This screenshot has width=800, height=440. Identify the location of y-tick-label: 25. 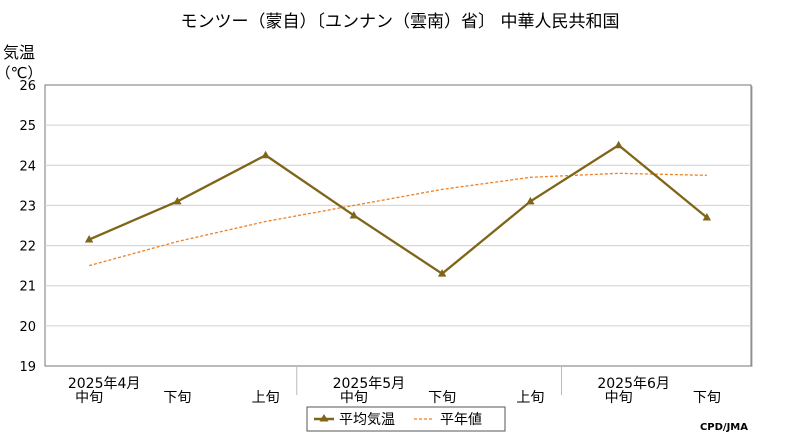
(27, 126).